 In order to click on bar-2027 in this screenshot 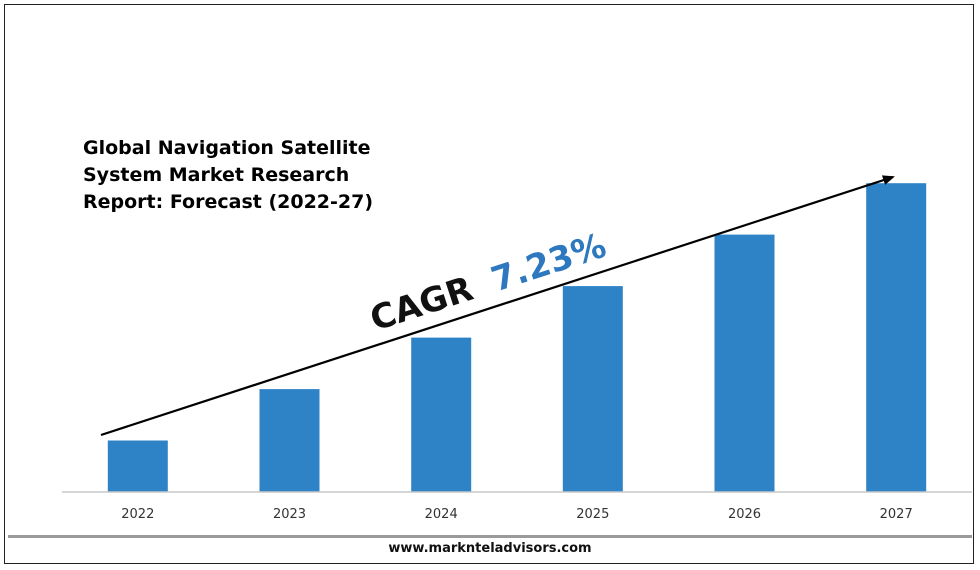, I will do `click(896, 337)`.